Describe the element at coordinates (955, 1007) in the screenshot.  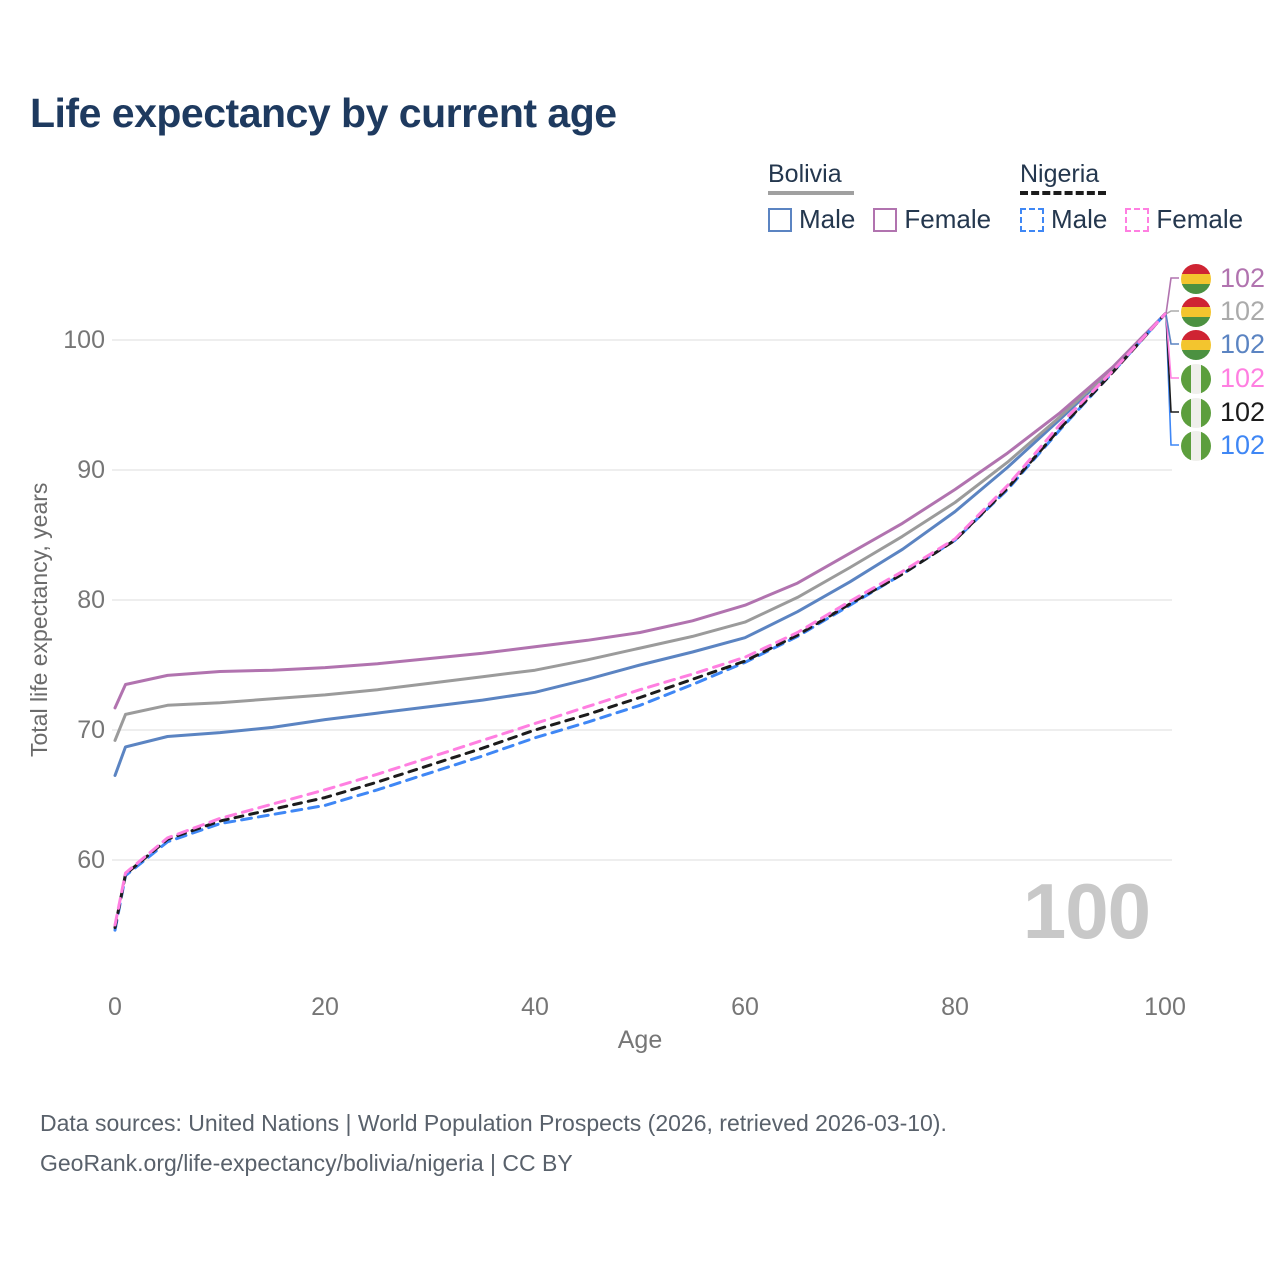
I see `x-tick-label: 80` at that location.